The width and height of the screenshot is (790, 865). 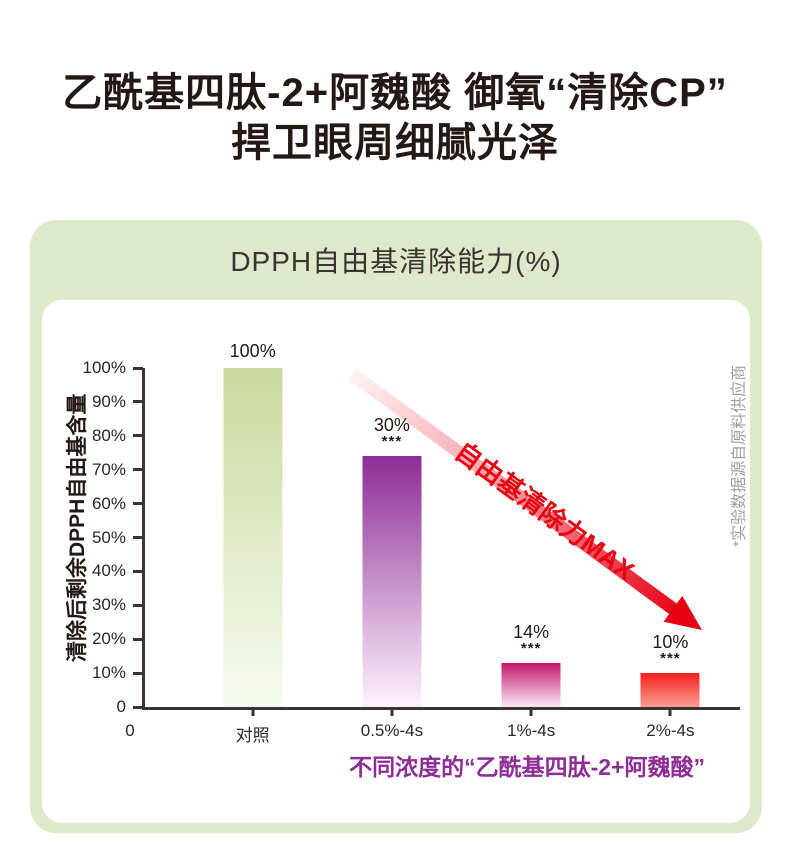 I want to click on y-tick-label: 100%, so click(x=104, y=367).